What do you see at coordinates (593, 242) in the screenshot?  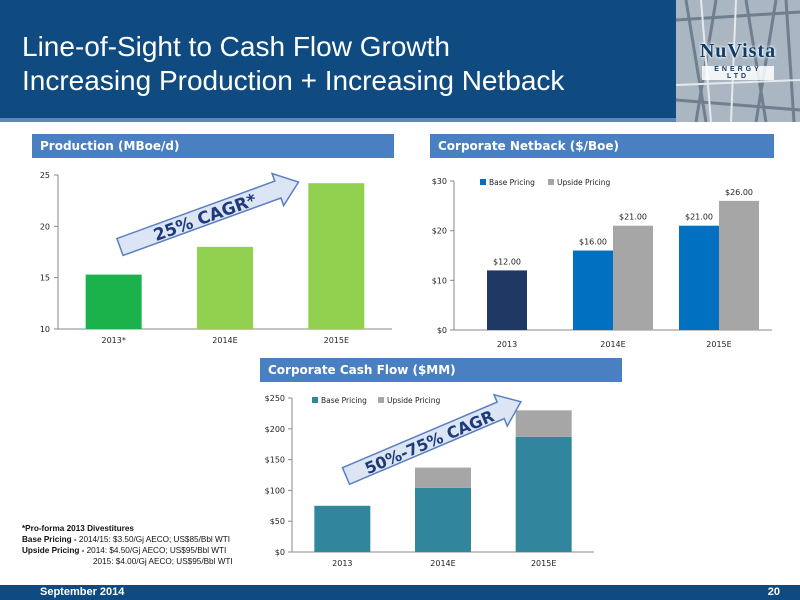 I see `data-label: $16.00` at bounding box center [593, 242].